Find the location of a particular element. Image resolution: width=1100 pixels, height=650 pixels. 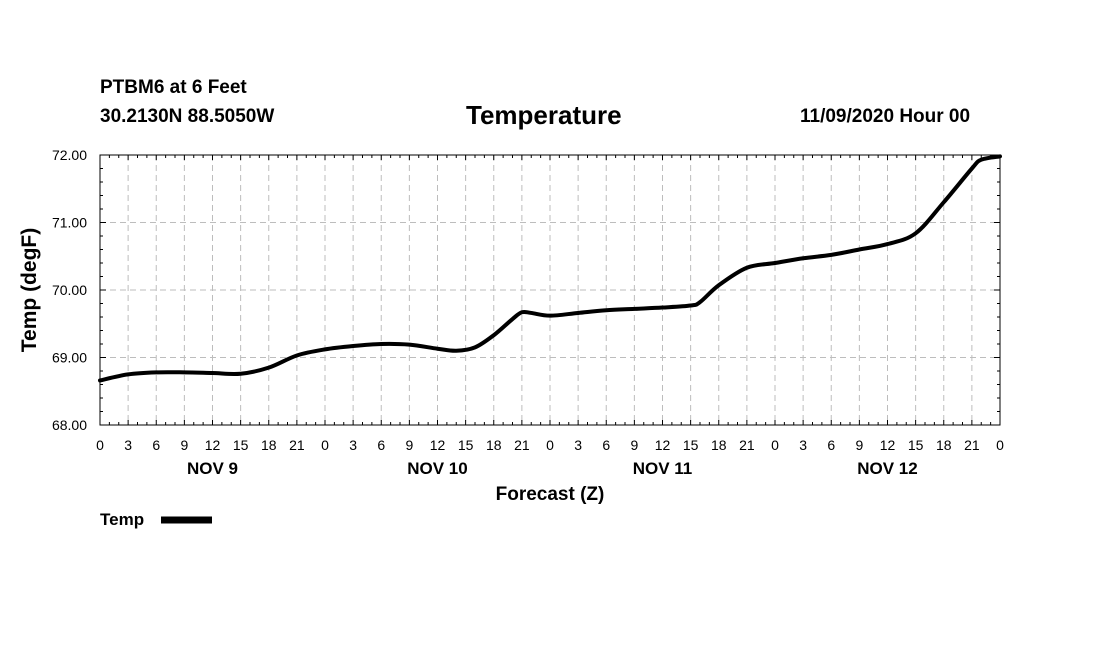

x-axis-title: Forecast (Z) is located at coordinates (550, 494).